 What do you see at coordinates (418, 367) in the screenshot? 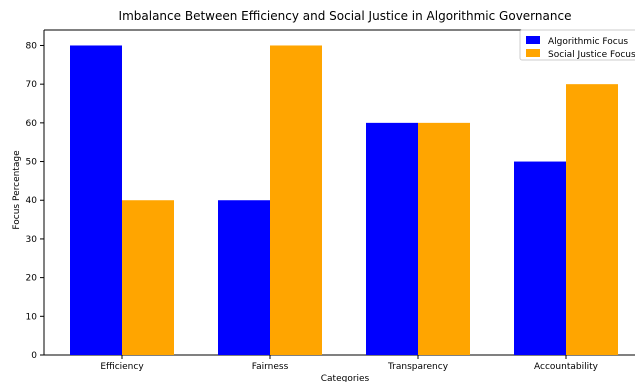
I see `x-tick-label: Transparency` at bounding box center [418, 367].